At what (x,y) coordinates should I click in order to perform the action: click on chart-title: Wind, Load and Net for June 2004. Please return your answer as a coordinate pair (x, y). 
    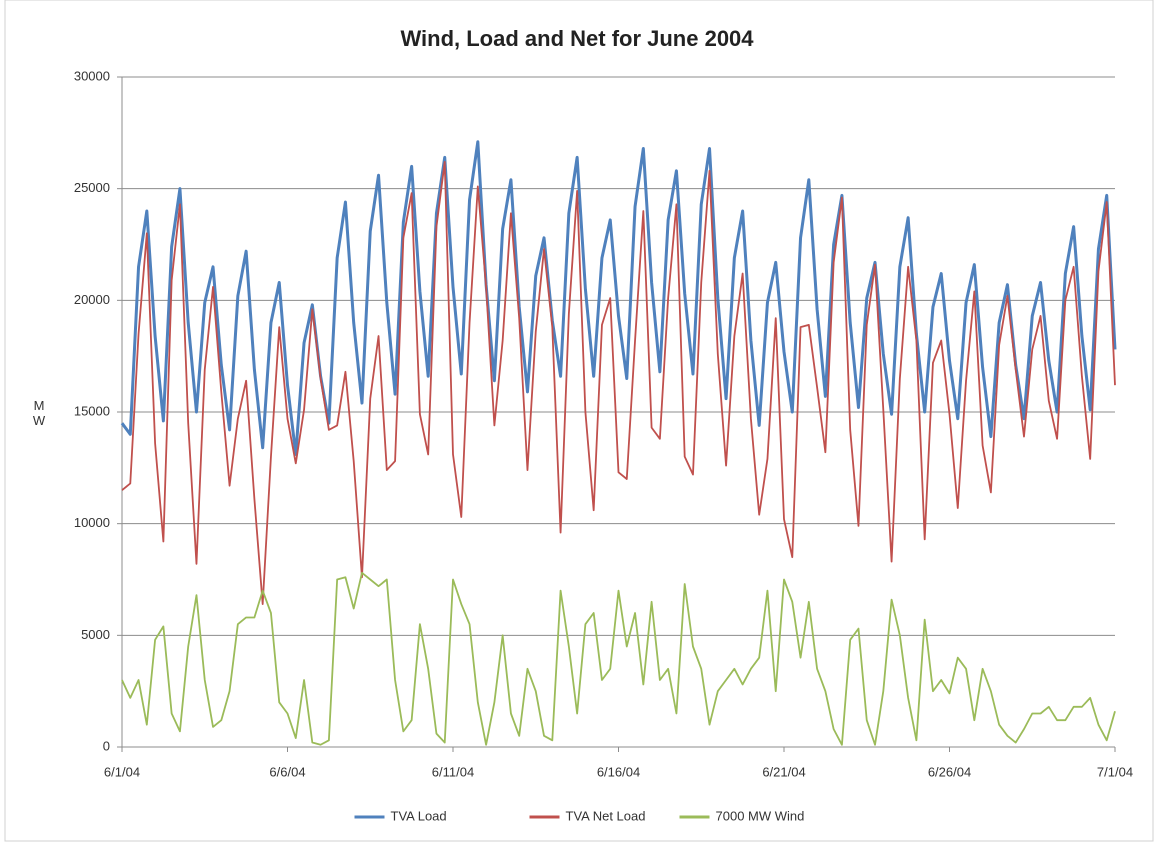
    Looking at the image, I should click on (577, 38).